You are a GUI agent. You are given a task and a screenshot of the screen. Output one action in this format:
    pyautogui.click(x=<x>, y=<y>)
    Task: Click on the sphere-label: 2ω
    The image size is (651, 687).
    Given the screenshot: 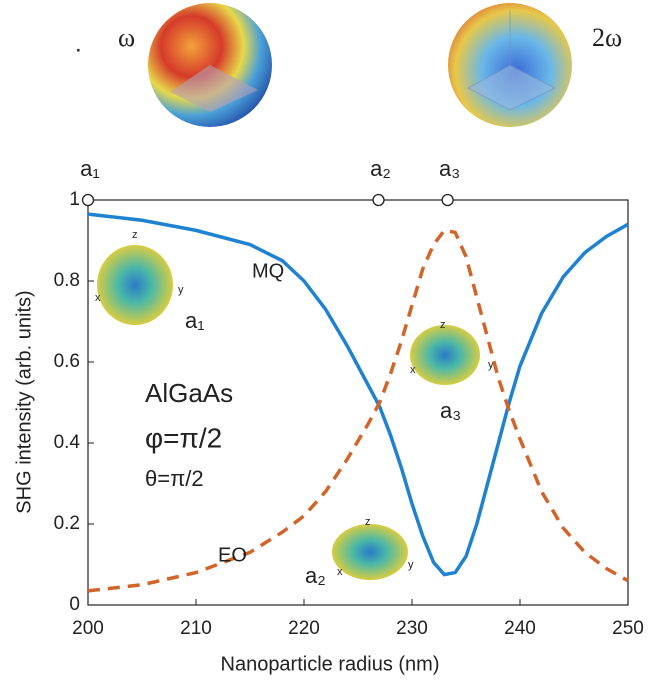 What is the action you would take?
    pyautogui.click(x=607, y=37)
    